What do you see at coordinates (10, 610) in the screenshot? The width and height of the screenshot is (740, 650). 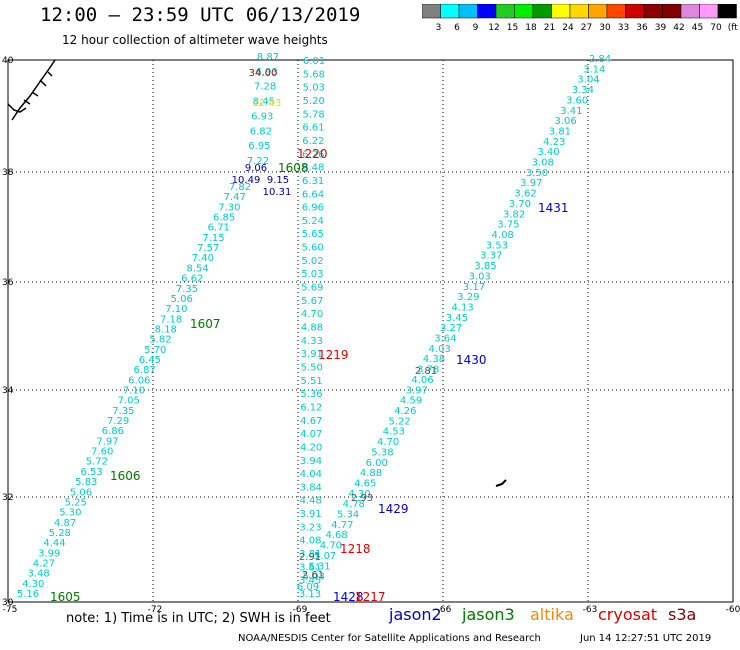 I see `lon-tick-label: -75` at bounding box center [10, 610].